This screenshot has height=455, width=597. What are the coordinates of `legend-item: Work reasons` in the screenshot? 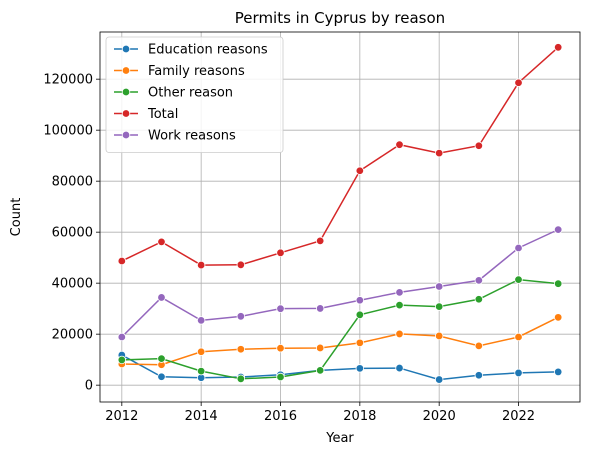 It's located at (175, 136).